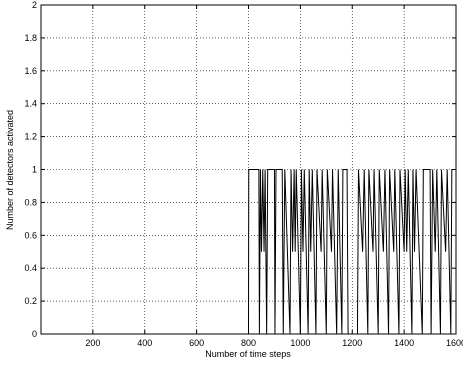 This screenshot has width=463, height=365. I want to click on y-tick-label: 2, so click(34, 5).